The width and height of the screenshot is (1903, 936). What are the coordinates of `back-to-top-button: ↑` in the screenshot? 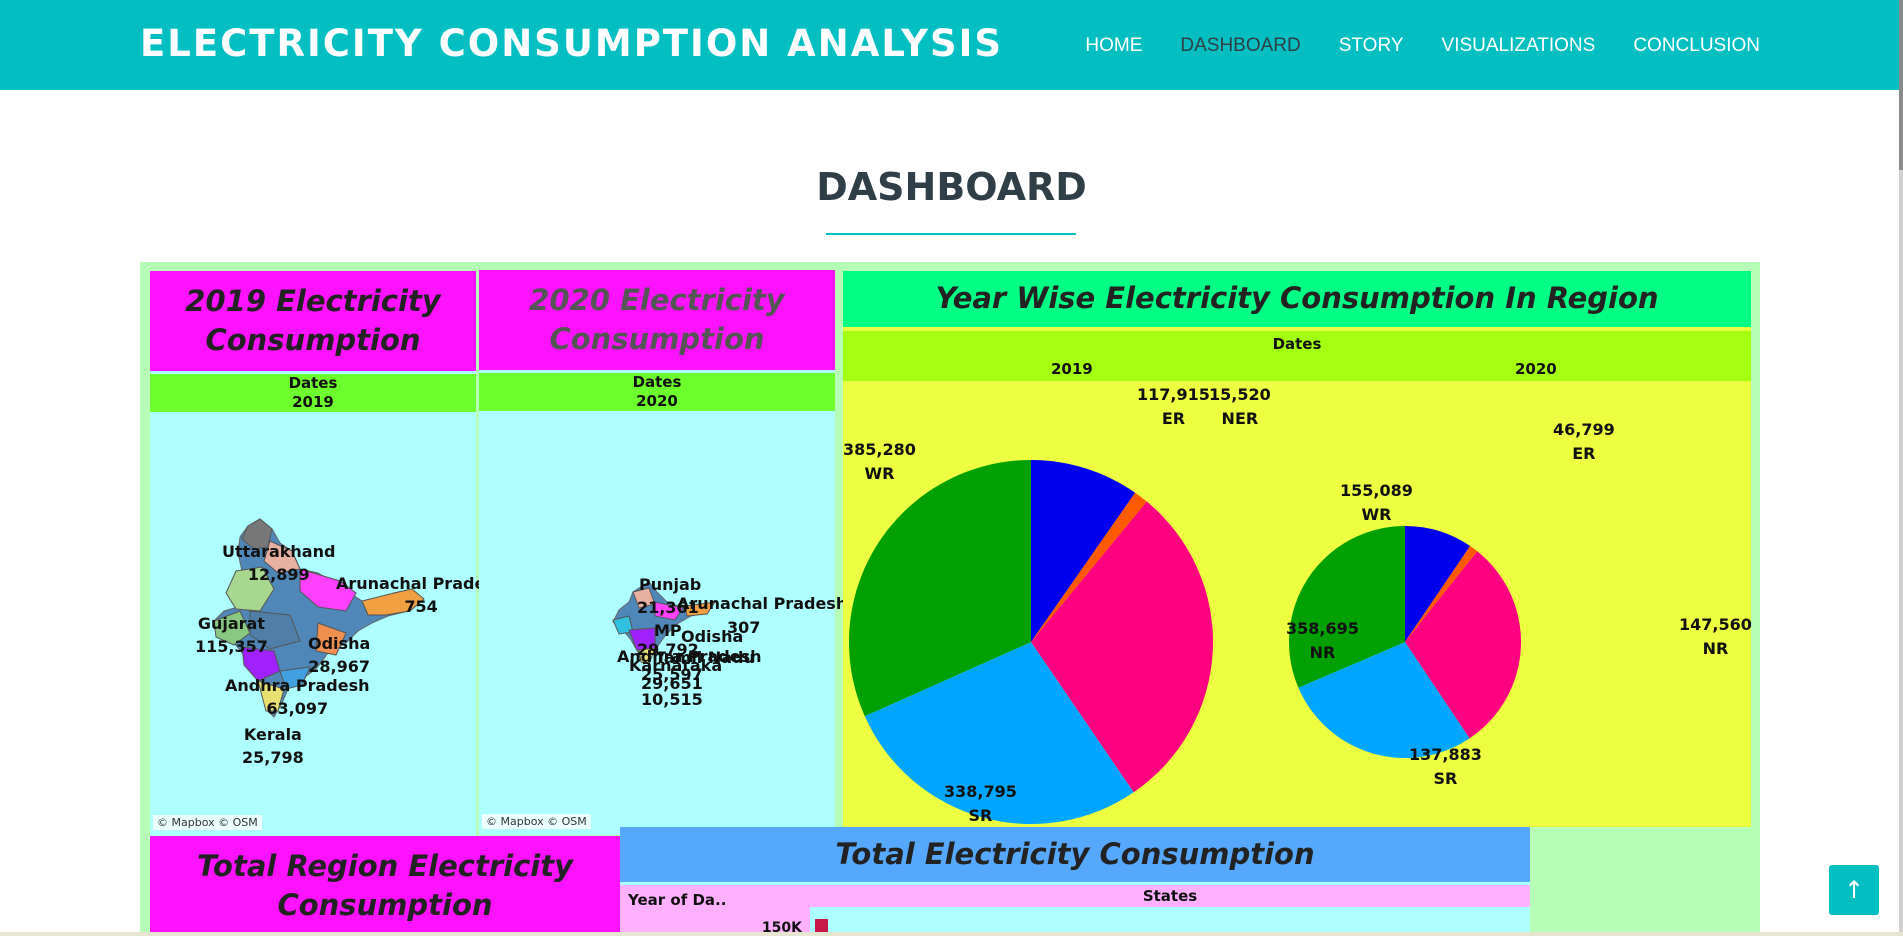 It's located at (1854, 890).